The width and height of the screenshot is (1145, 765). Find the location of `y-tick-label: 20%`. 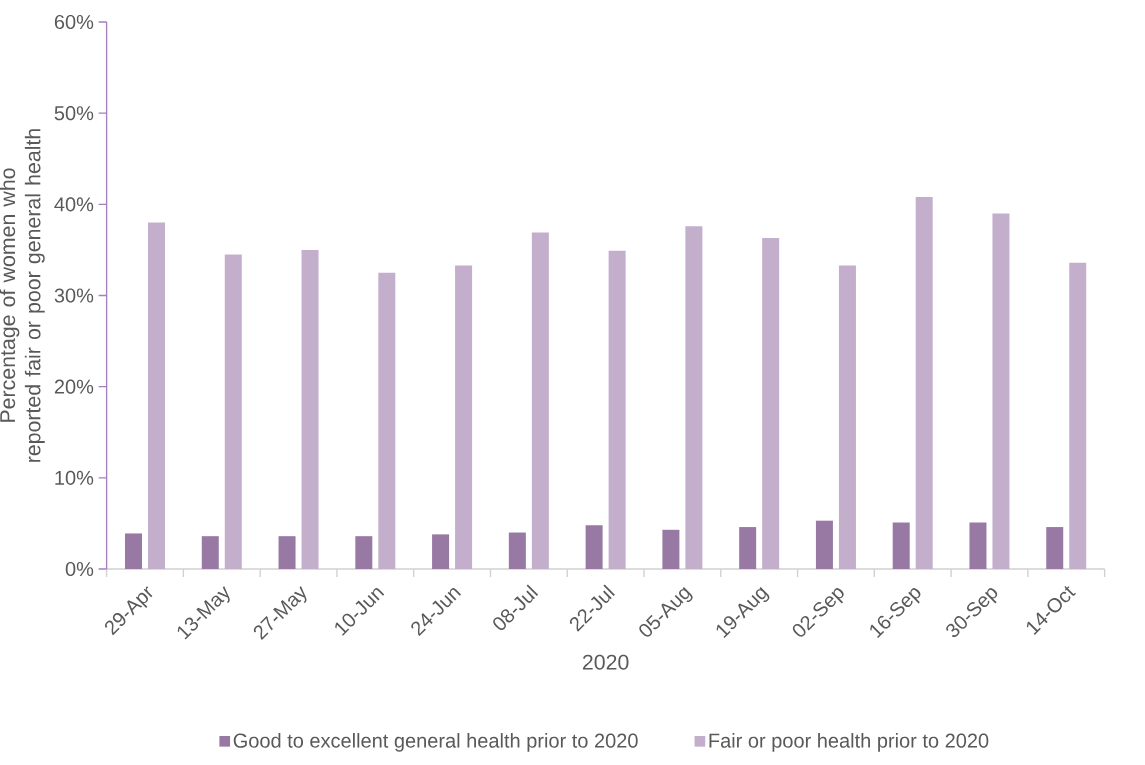

y-tick-label: 20% is located at coordinates (74, 386).